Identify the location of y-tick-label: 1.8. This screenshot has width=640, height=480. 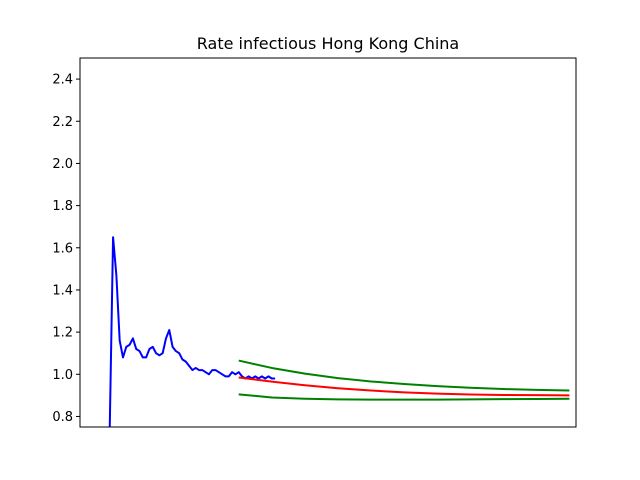
(62, 206).